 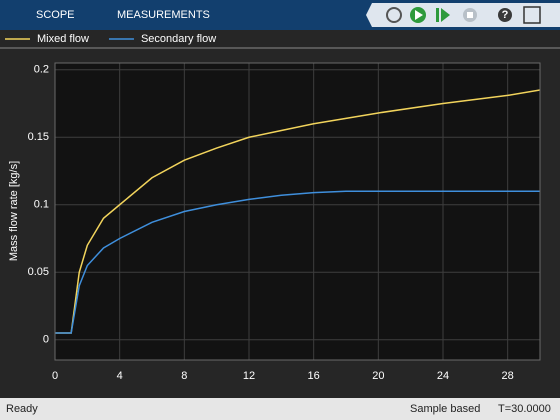 What do you see at coordinates (419, 15) in the screenshot?
I see `run-icon` at bounding box center [419, 15].